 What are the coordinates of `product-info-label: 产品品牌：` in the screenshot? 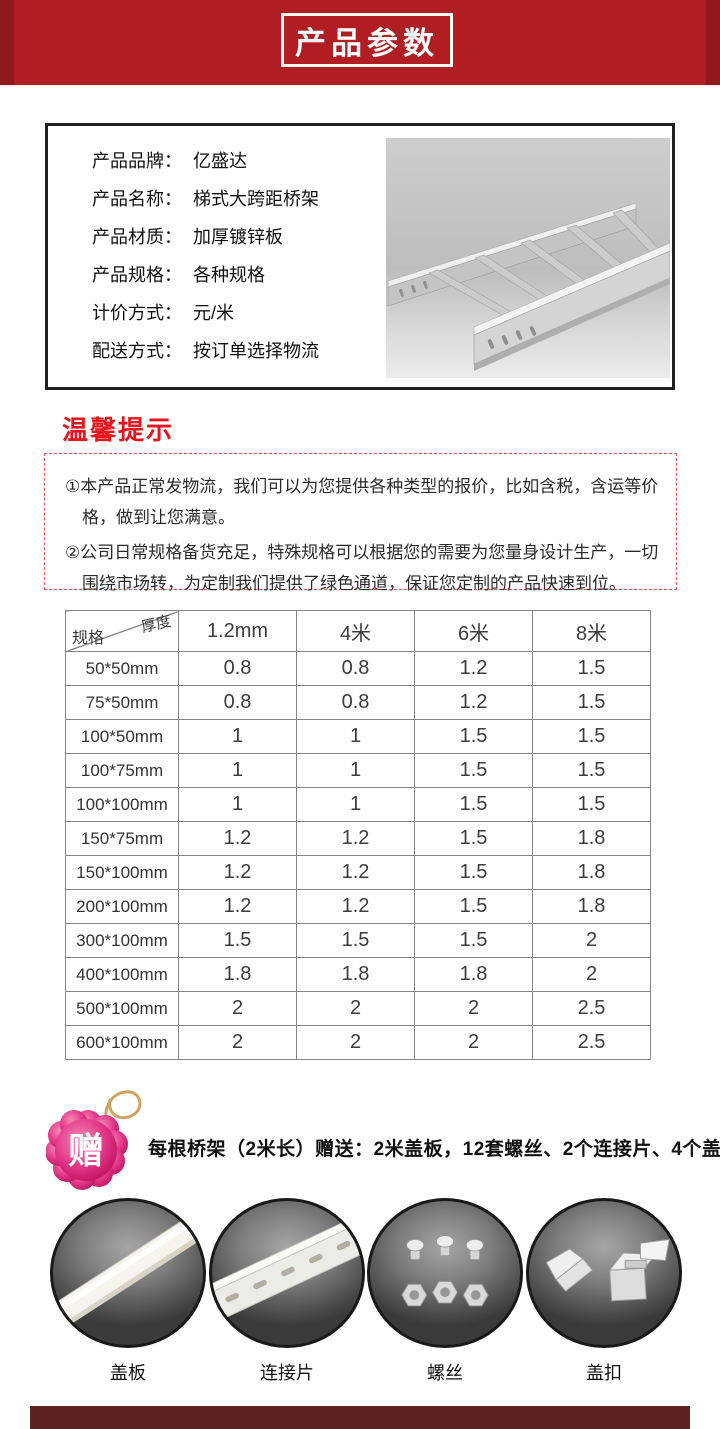 It's located at (137, 161).